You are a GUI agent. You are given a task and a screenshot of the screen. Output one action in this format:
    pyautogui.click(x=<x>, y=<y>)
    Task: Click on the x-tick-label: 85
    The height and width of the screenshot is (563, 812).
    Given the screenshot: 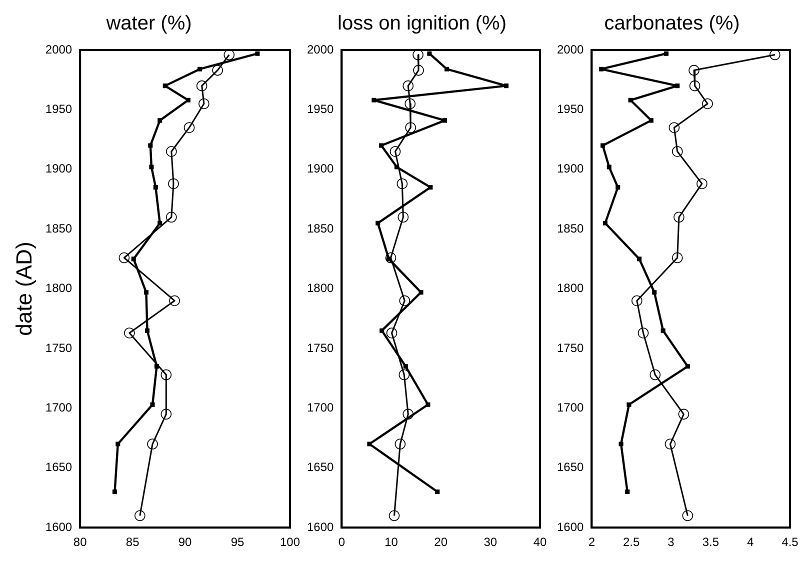 What is the action you would take?
    pyautogui.click(x=133, y=542)
    